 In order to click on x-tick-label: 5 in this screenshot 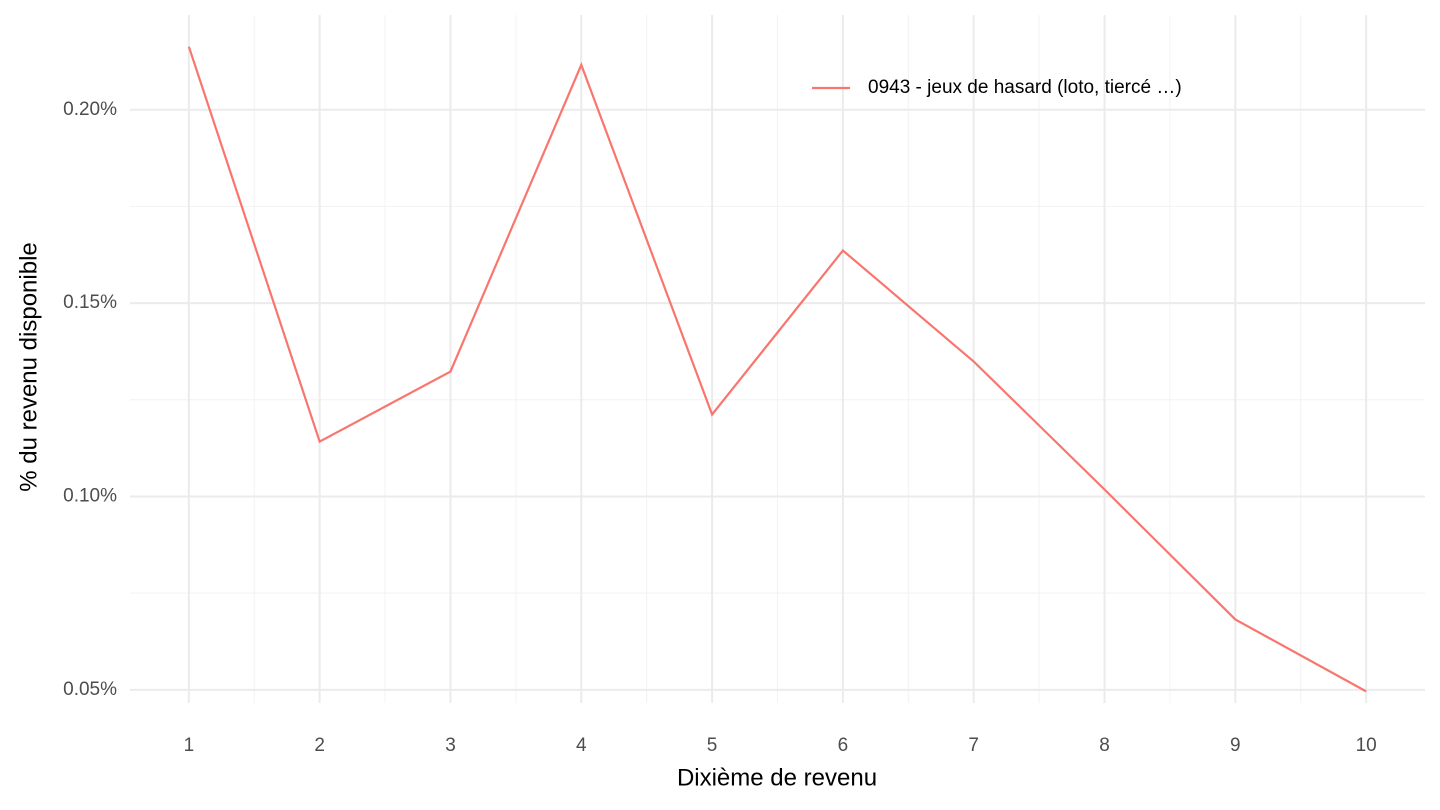, I will do `click(712, 745)`.